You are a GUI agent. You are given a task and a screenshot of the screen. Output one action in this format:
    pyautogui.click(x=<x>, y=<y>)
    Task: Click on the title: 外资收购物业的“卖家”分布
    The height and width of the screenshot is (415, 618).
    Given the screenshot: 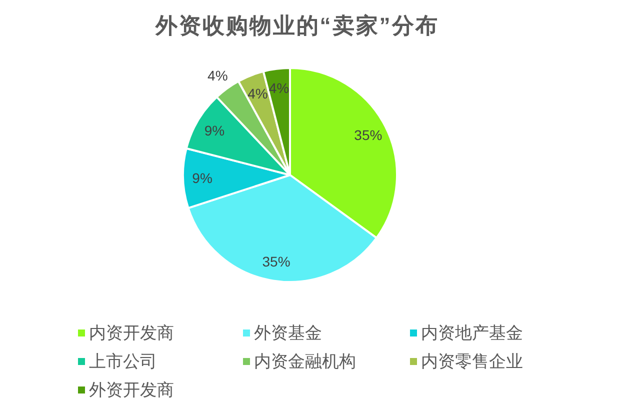 What is the action you would take?
    pyautogui.click(x=297, y=25)
    